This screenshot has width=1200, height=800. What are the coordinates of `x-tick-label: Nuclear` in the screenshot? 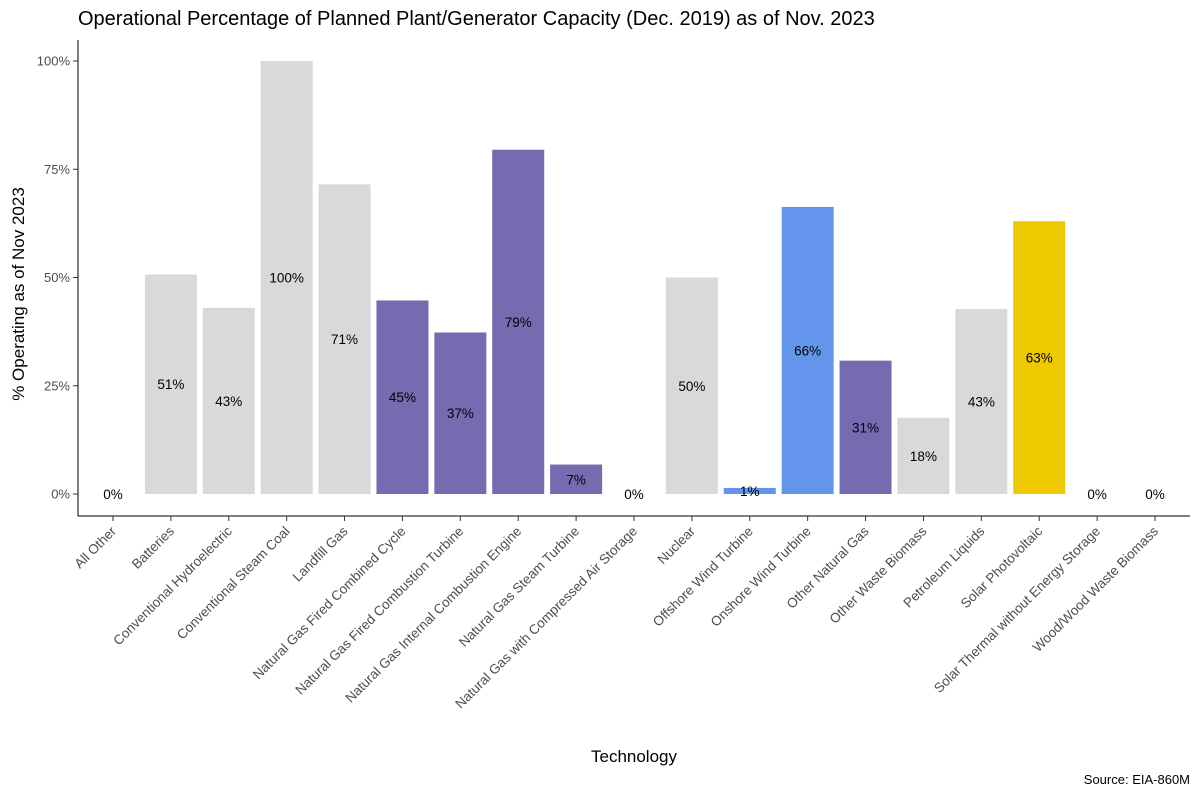 It's located at (677, 545).